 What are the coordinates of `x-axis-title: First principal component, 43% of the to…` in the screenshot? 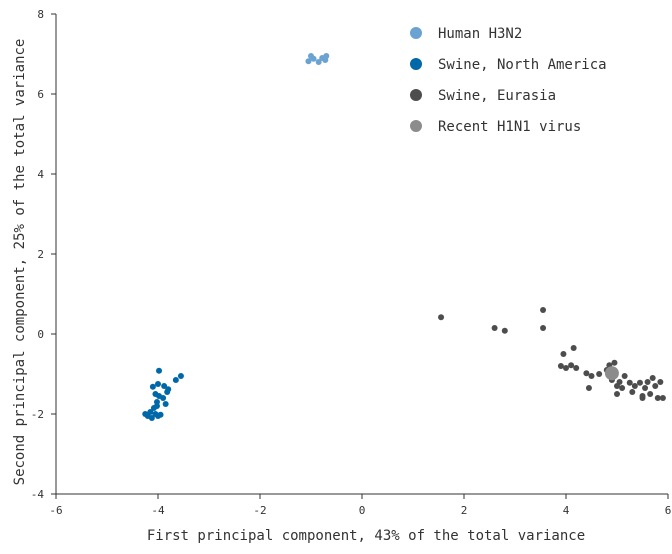 It's located at (366, 536).